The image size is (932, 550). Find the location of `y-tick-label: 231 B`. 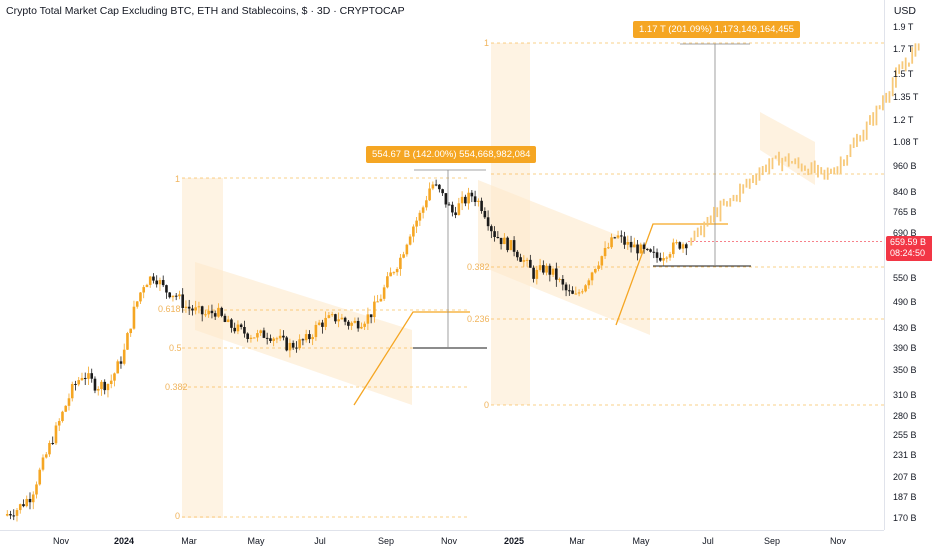

y-tick-label: 231 B is located at coordinates (905, 455).